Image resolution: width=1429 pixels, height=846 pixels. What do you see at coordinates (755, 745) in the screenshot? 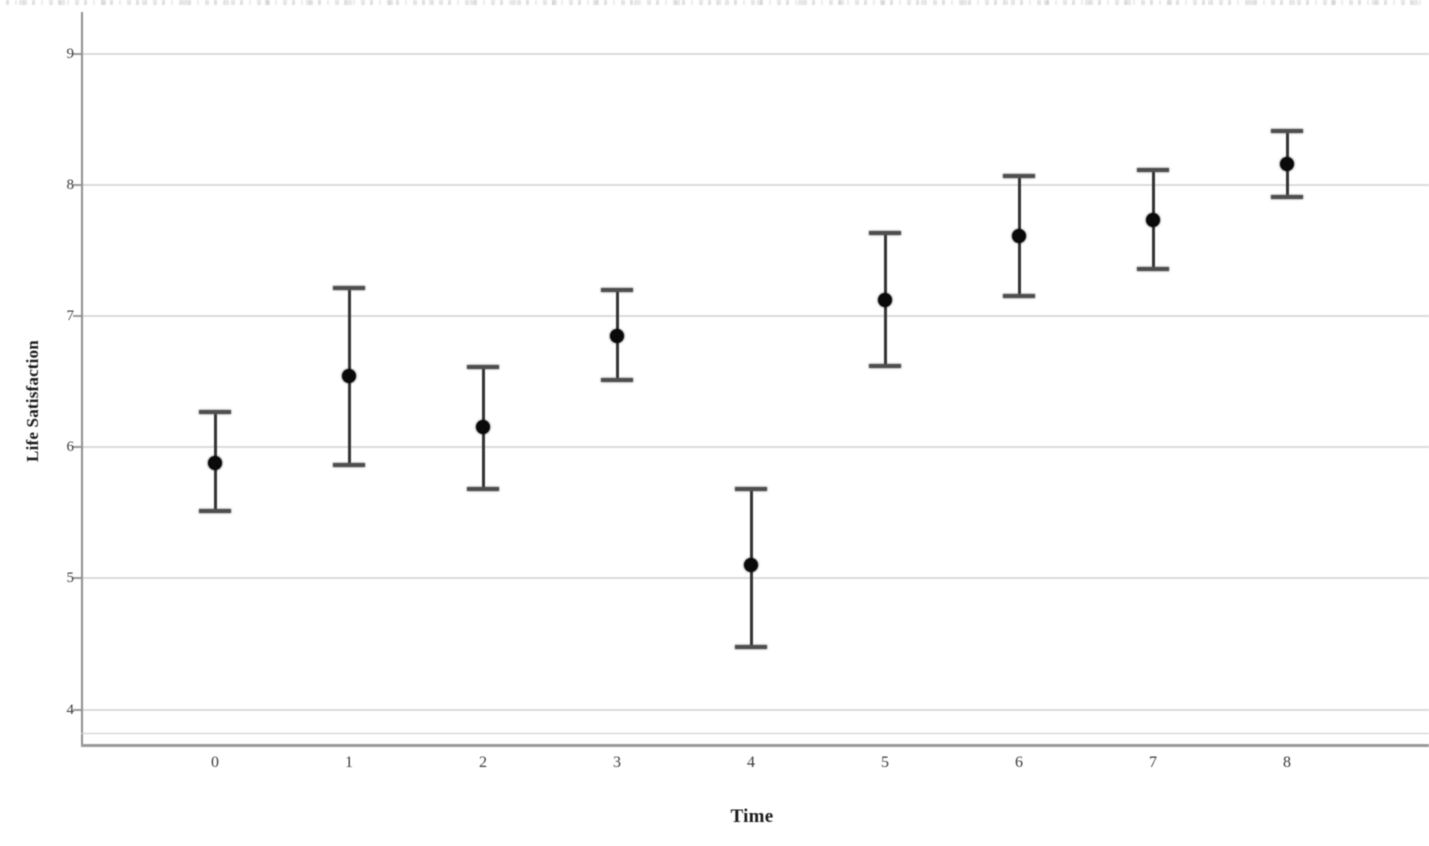
I see `x-axis-line` at bounding box center [755, 745].